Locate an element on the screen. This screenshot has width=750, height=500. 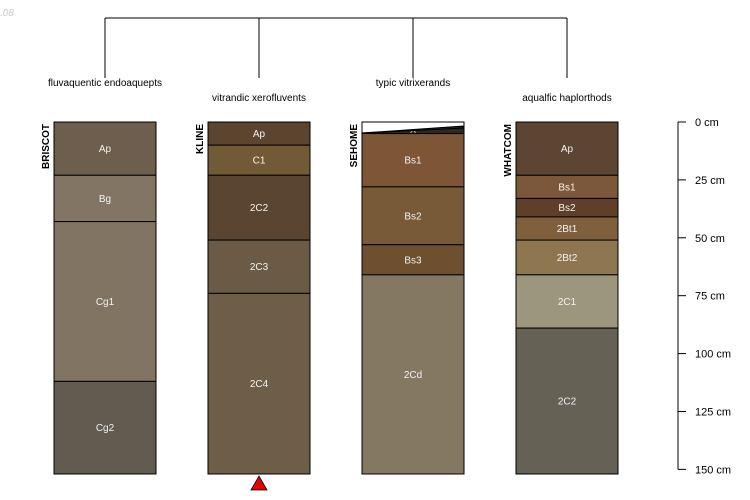
profile-id-label: BRISCOT is located at coordinates (46, 146).